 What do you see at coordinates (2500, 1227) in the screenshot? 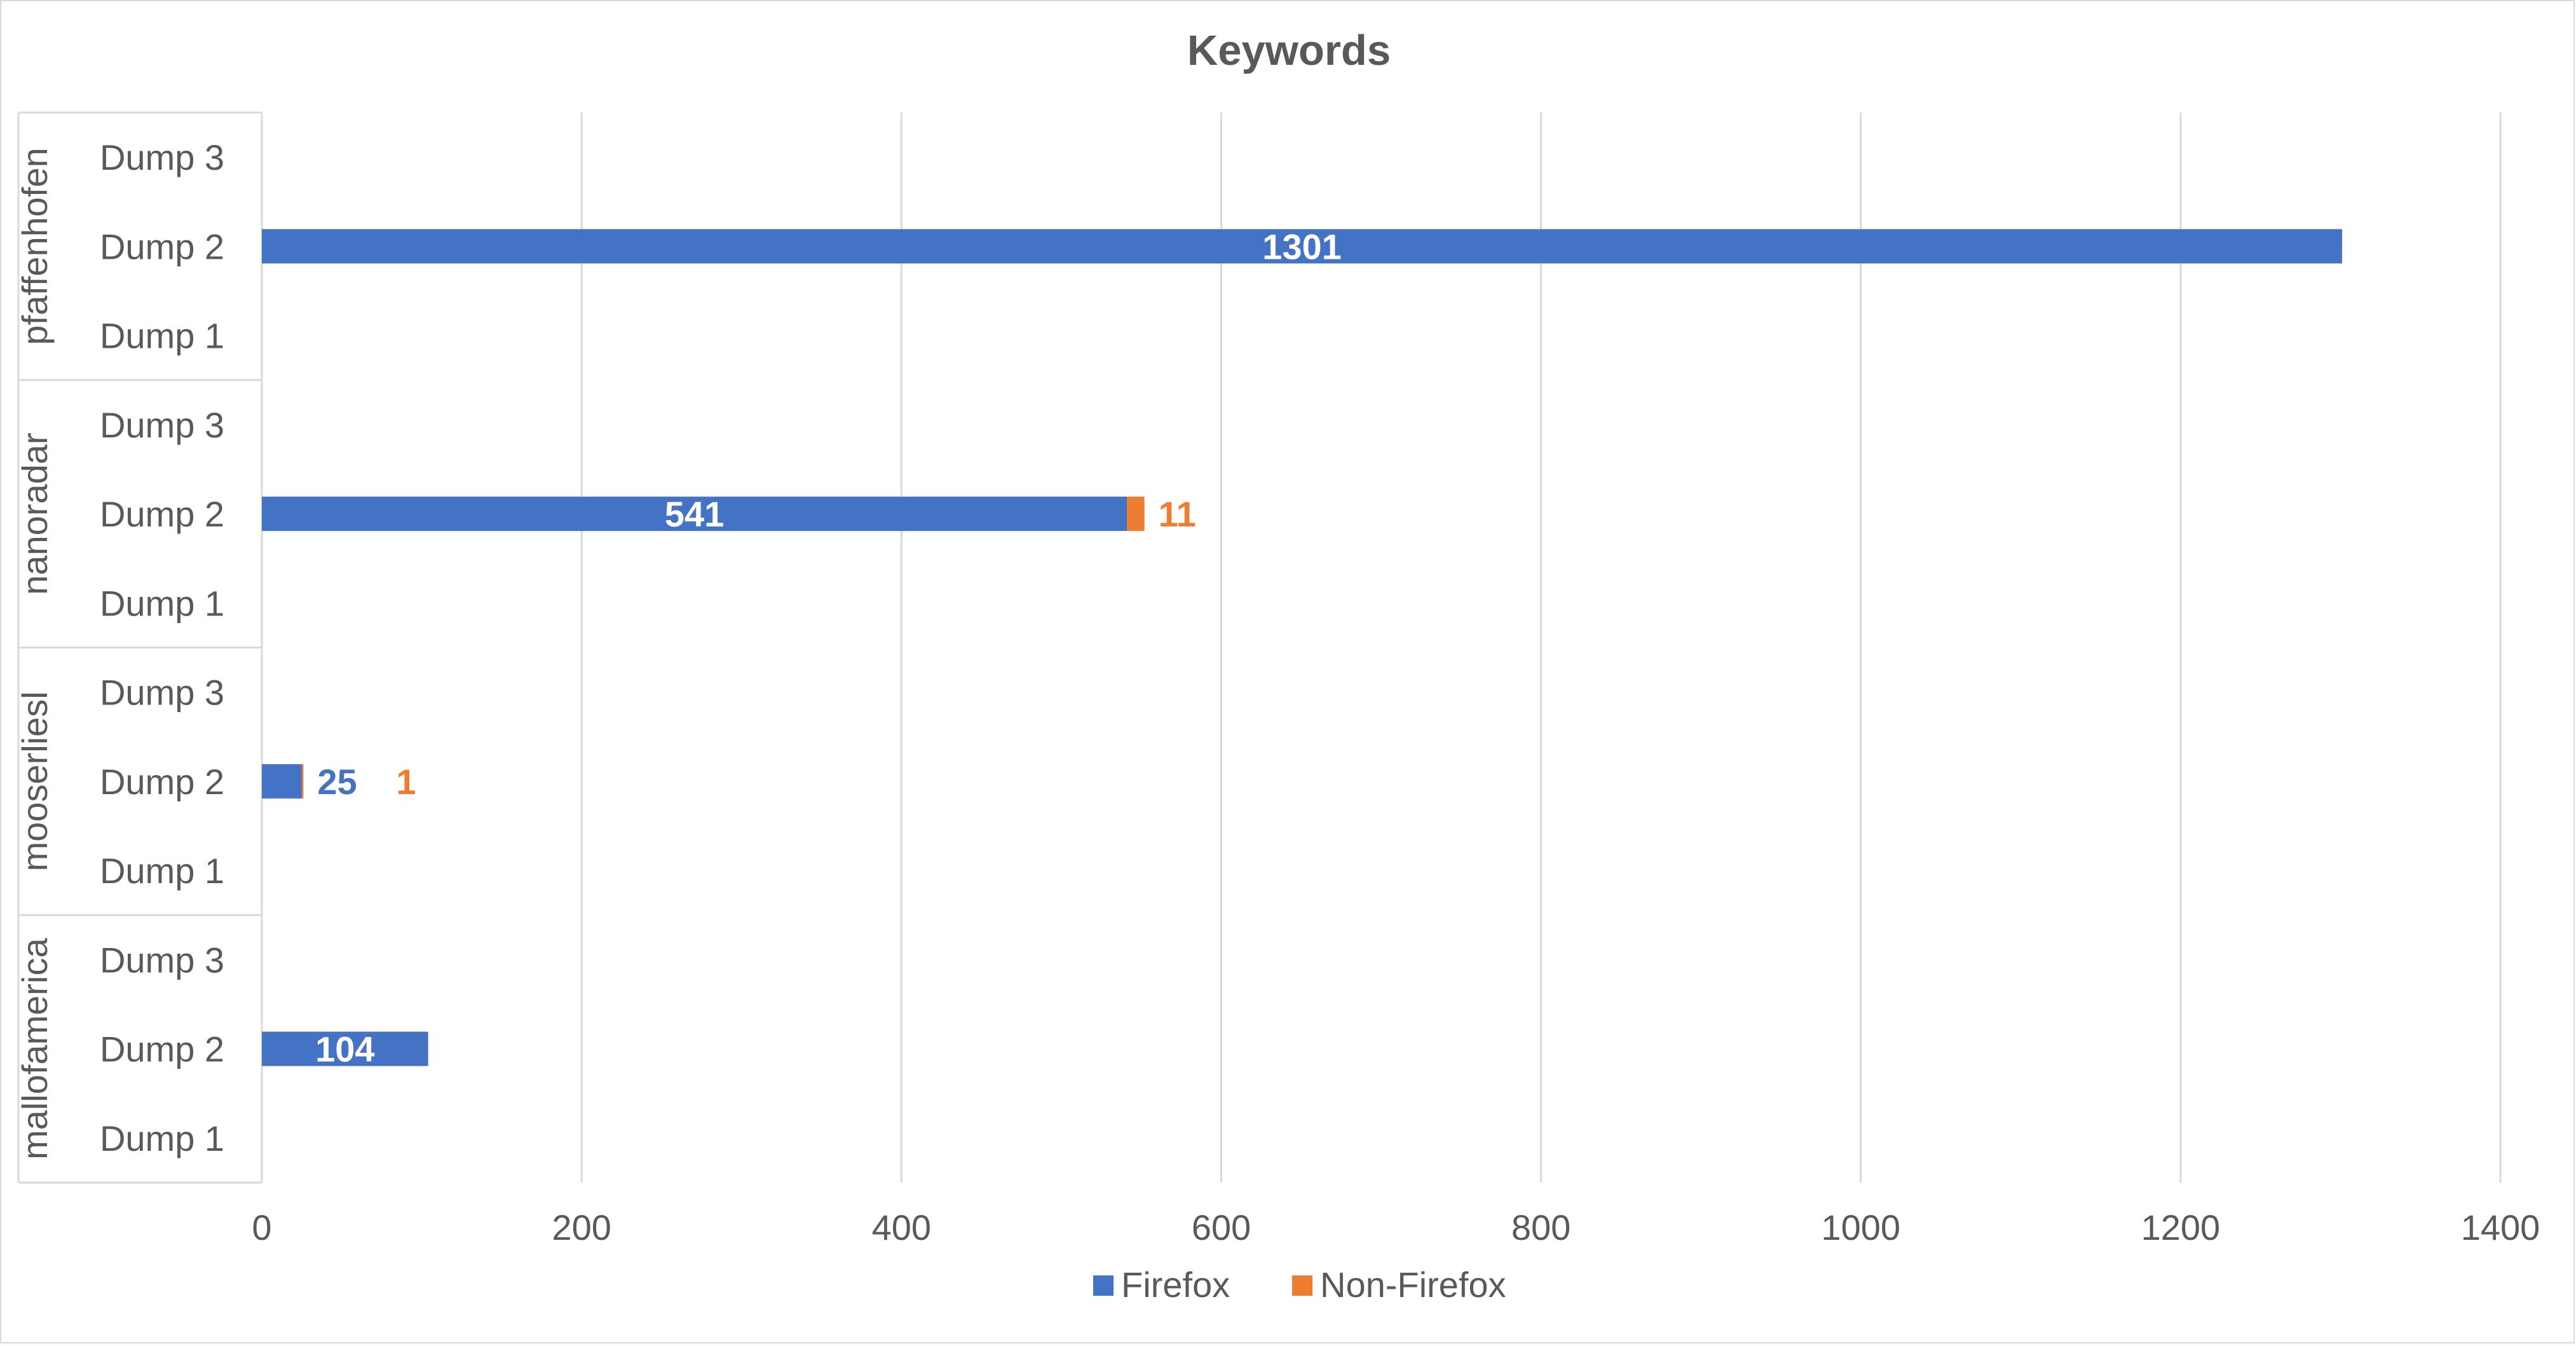
I see `x-tick-label: 1400` at bounding box center [2500, 1227].